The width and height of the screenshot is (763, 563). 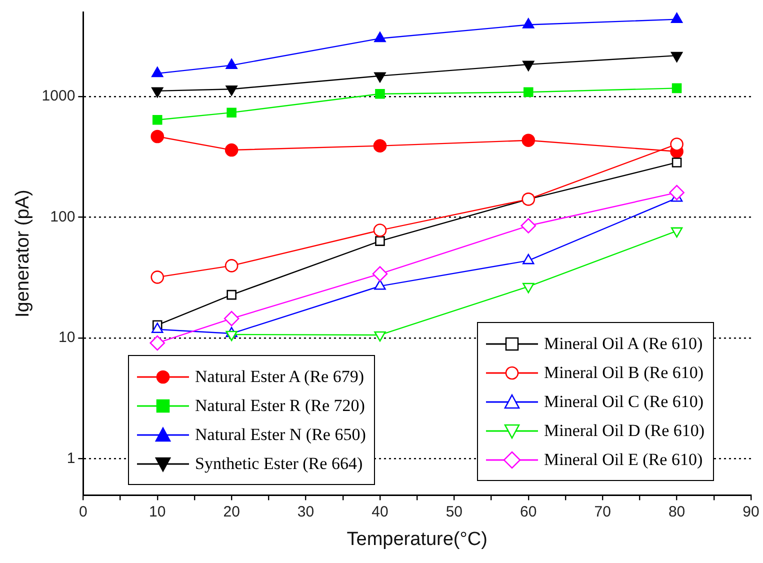 I want to click on x-tick-label: 10, so click(x=157, y=511).